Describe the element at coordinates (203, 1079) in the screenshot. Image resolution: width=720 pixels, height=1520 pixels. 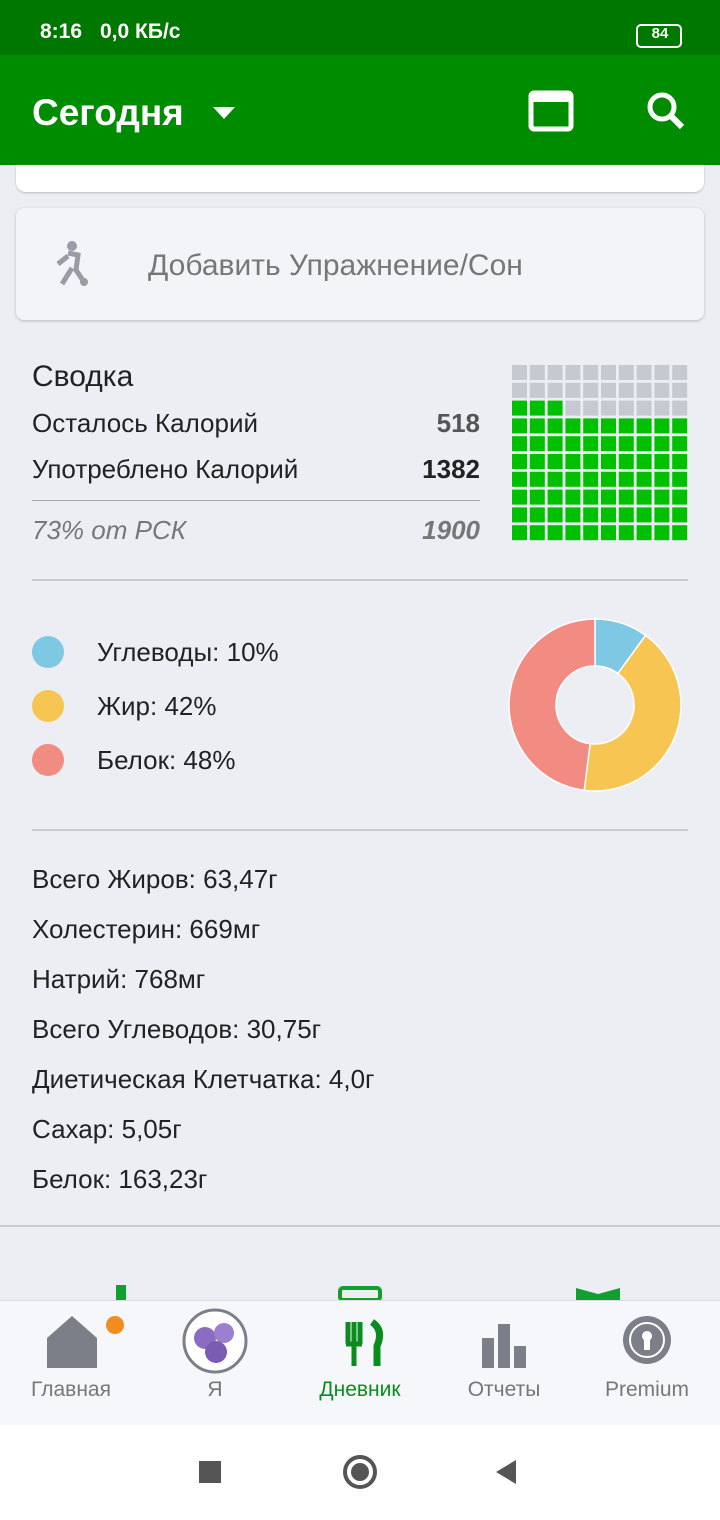
I see `nutrient-row: Диетическая Клетчатка: 4,0г` at that location.